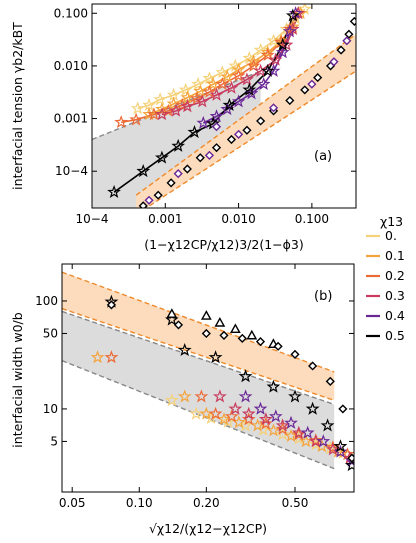 The image size is (416, 543). Describe the element at coordinates (395, 295) in the screenshot. I see `legend-label-3: 0.3` at that location.